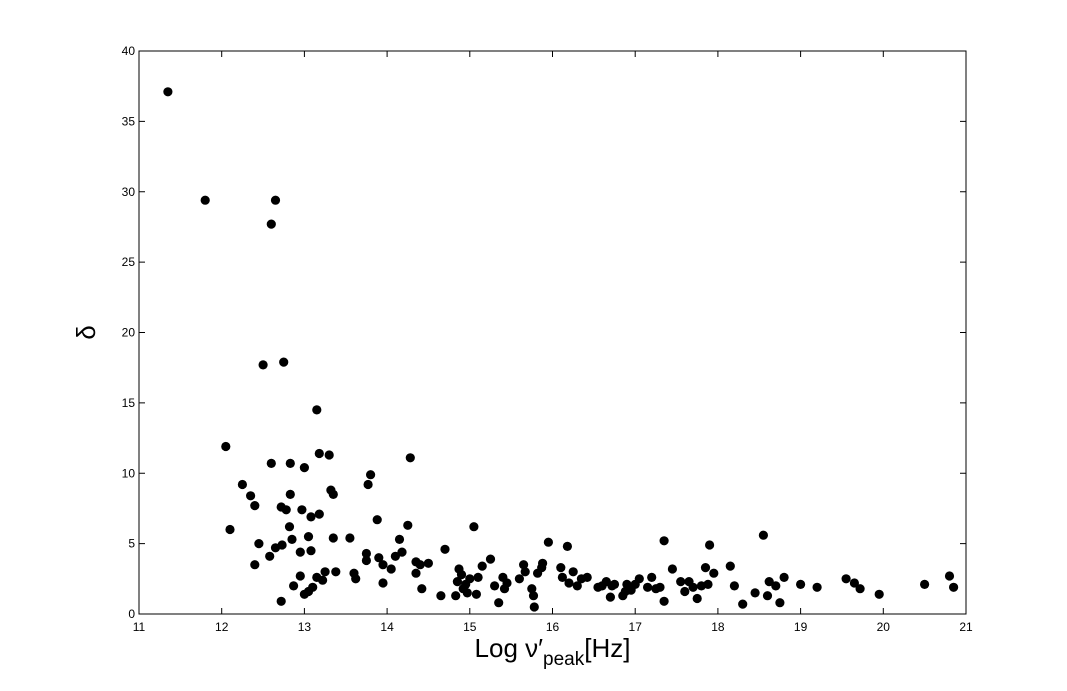 The width and height of the screenshot is (1067, 691). I want to click on x-axis-title-subscript: peak, so click(564, 659).